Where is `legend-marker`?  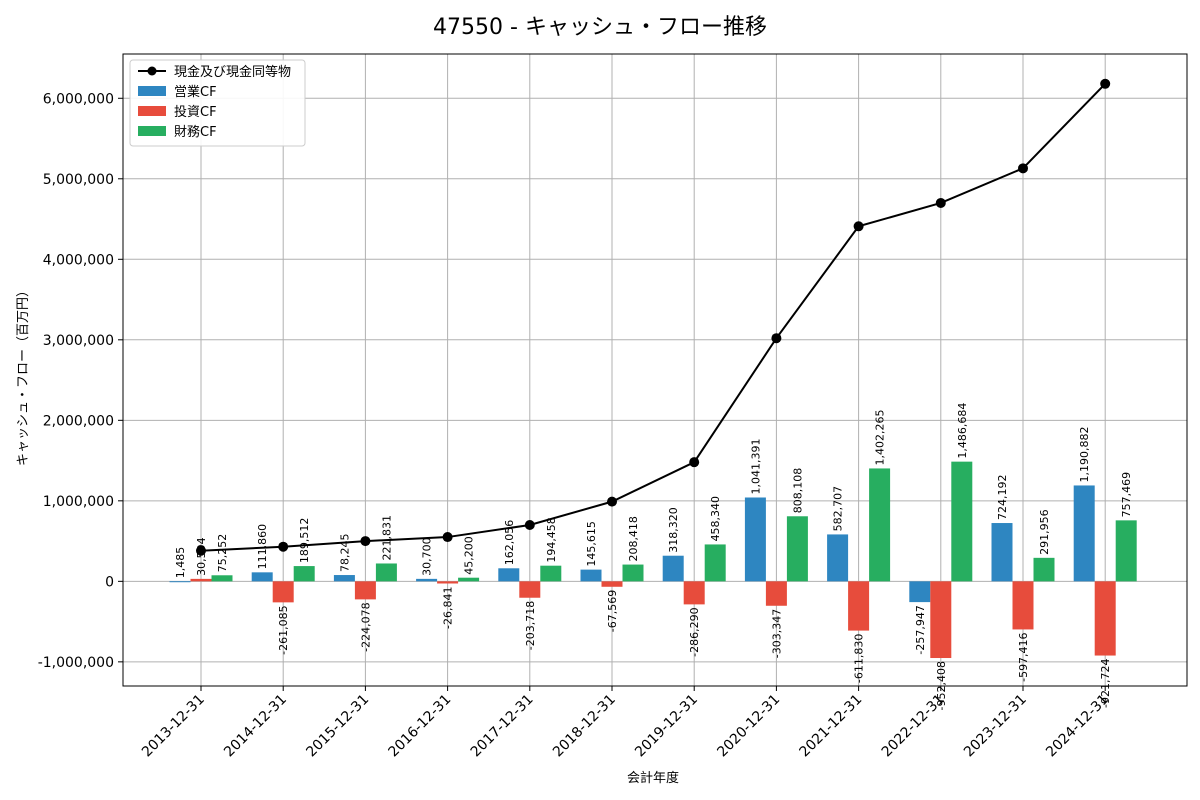
legend-marker is located at coordinates (152, 71).